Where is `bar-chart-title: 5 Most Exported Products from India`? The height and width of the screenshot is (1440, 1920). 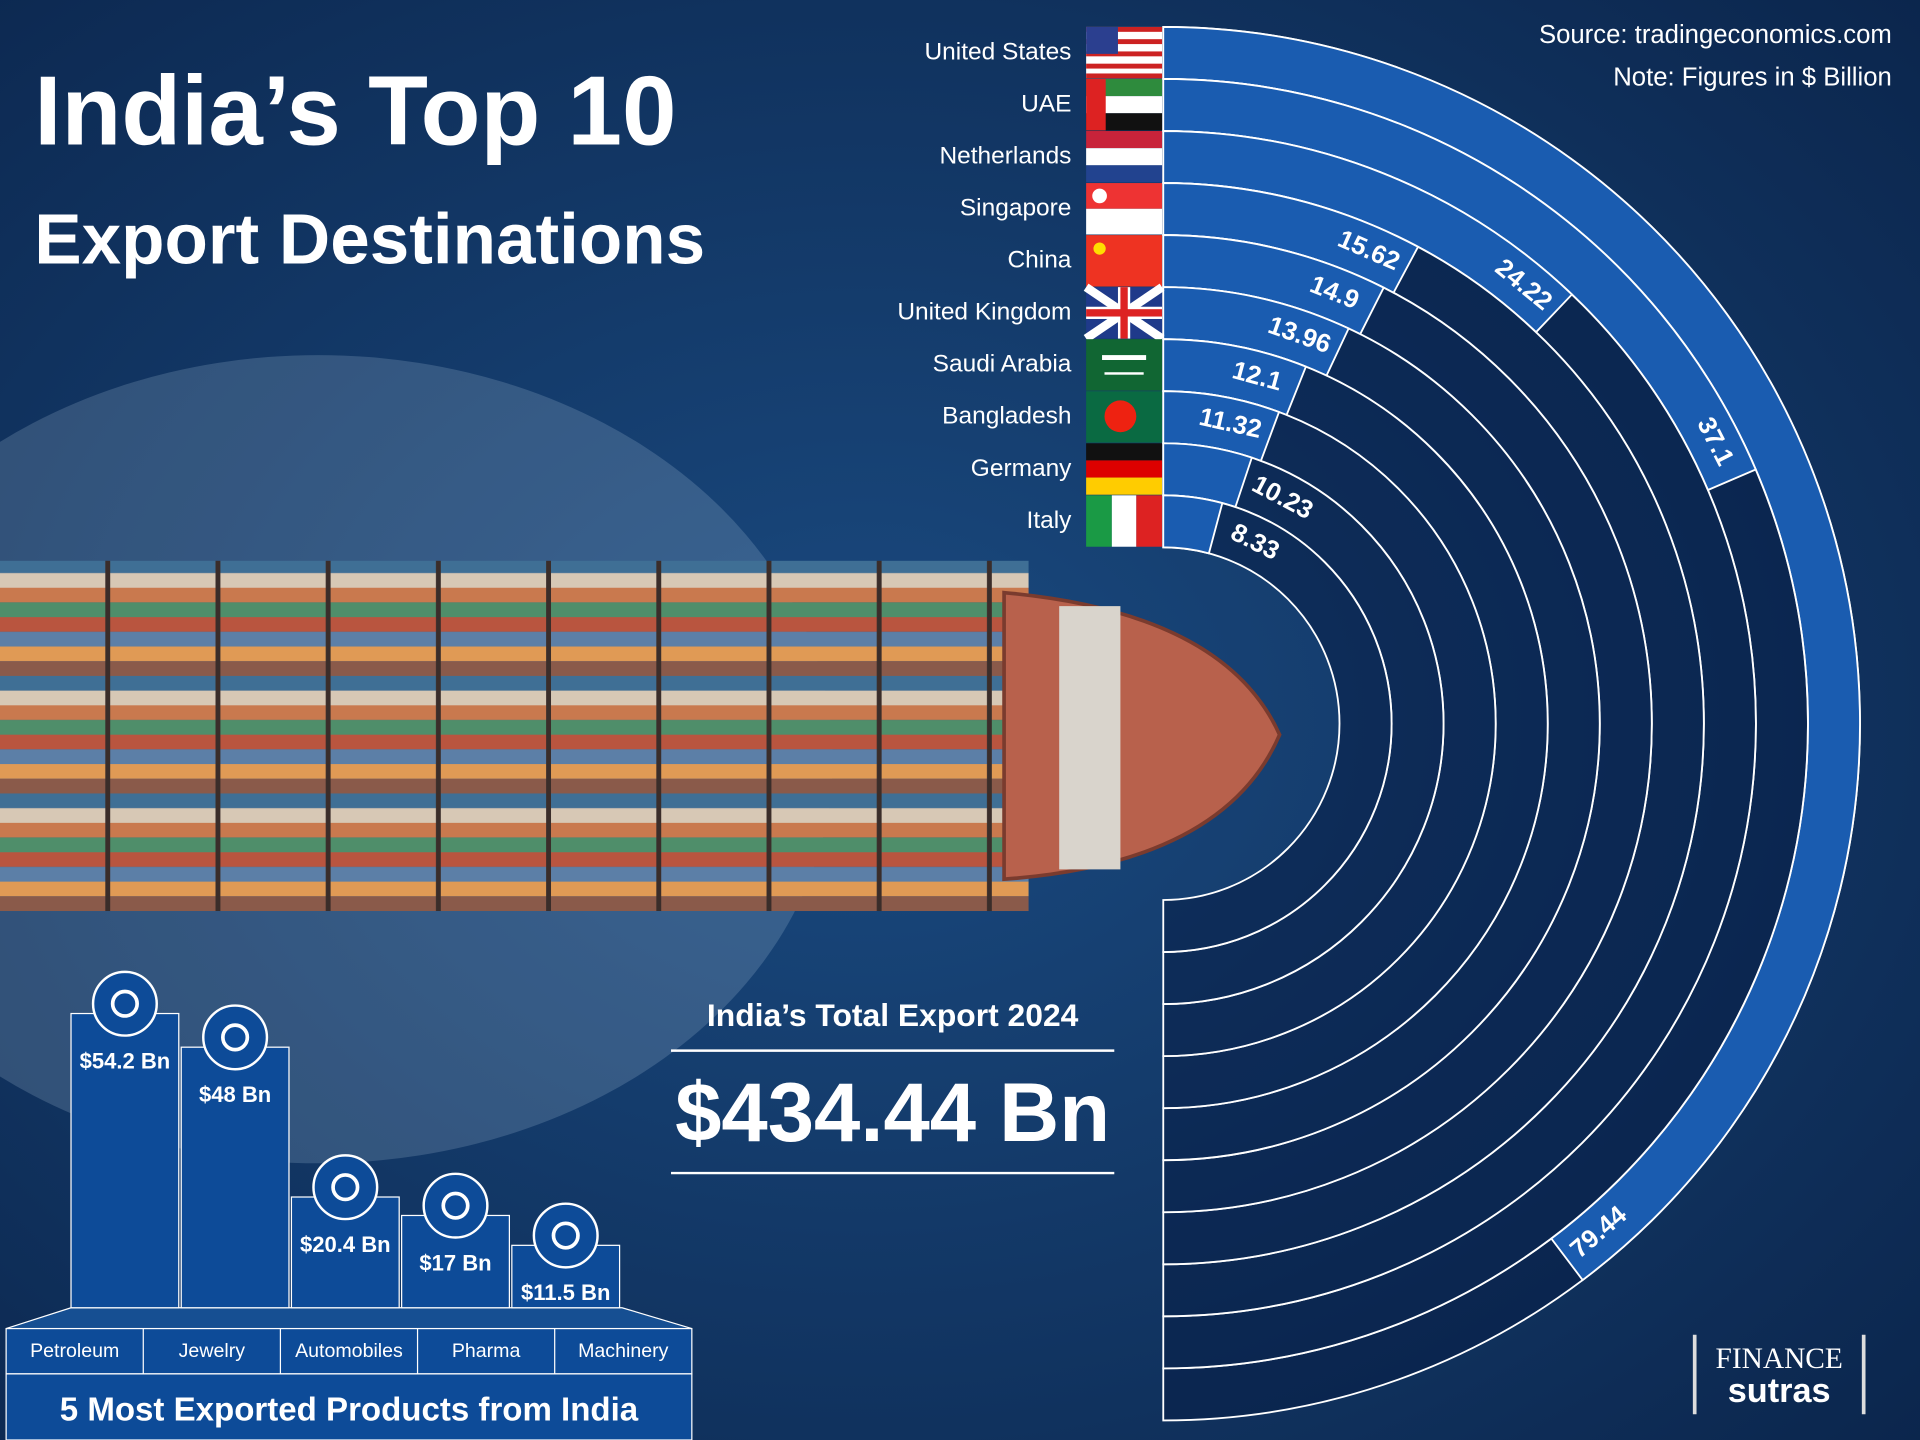 bar-chart-title: 5 Most Exported Products from India is located at coordinates (349, 1410).